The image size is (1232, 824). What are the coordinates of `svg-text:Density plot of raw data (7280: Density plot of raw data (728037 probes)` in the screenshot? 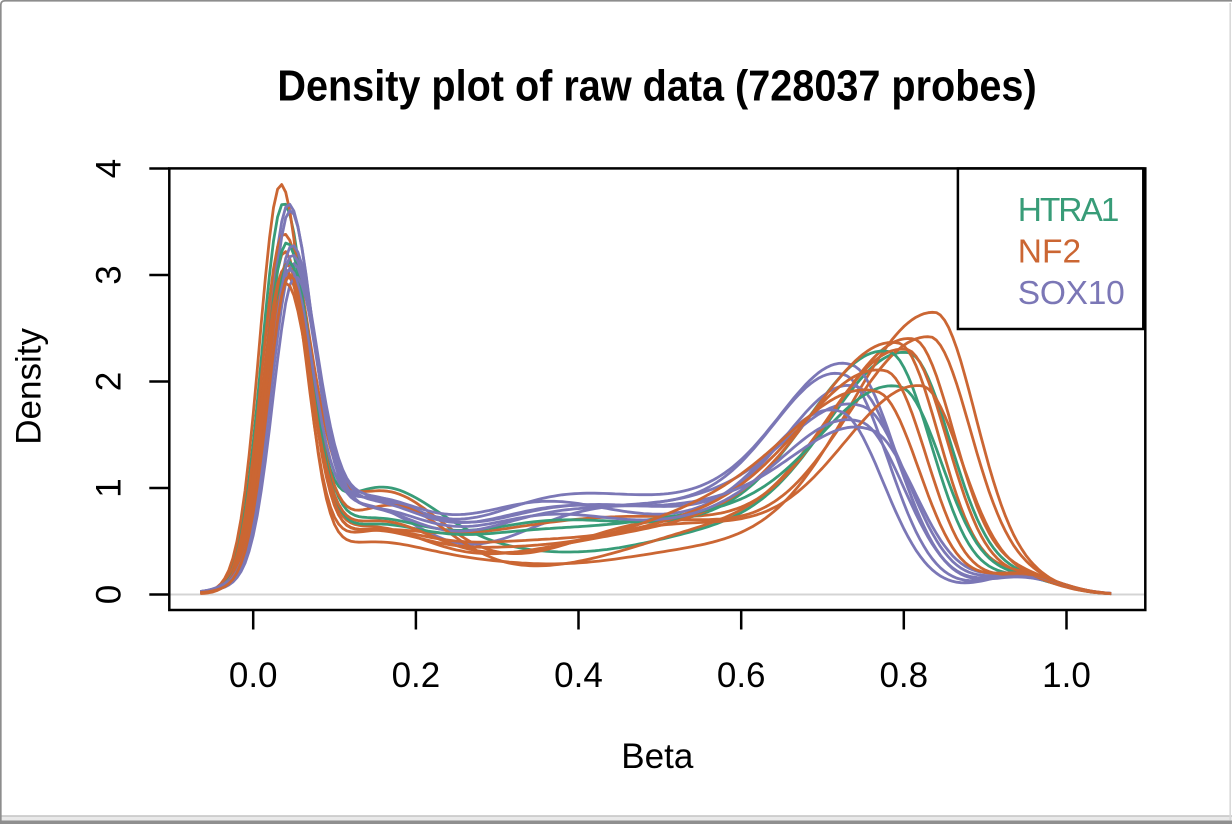 It's located at (656, 86).